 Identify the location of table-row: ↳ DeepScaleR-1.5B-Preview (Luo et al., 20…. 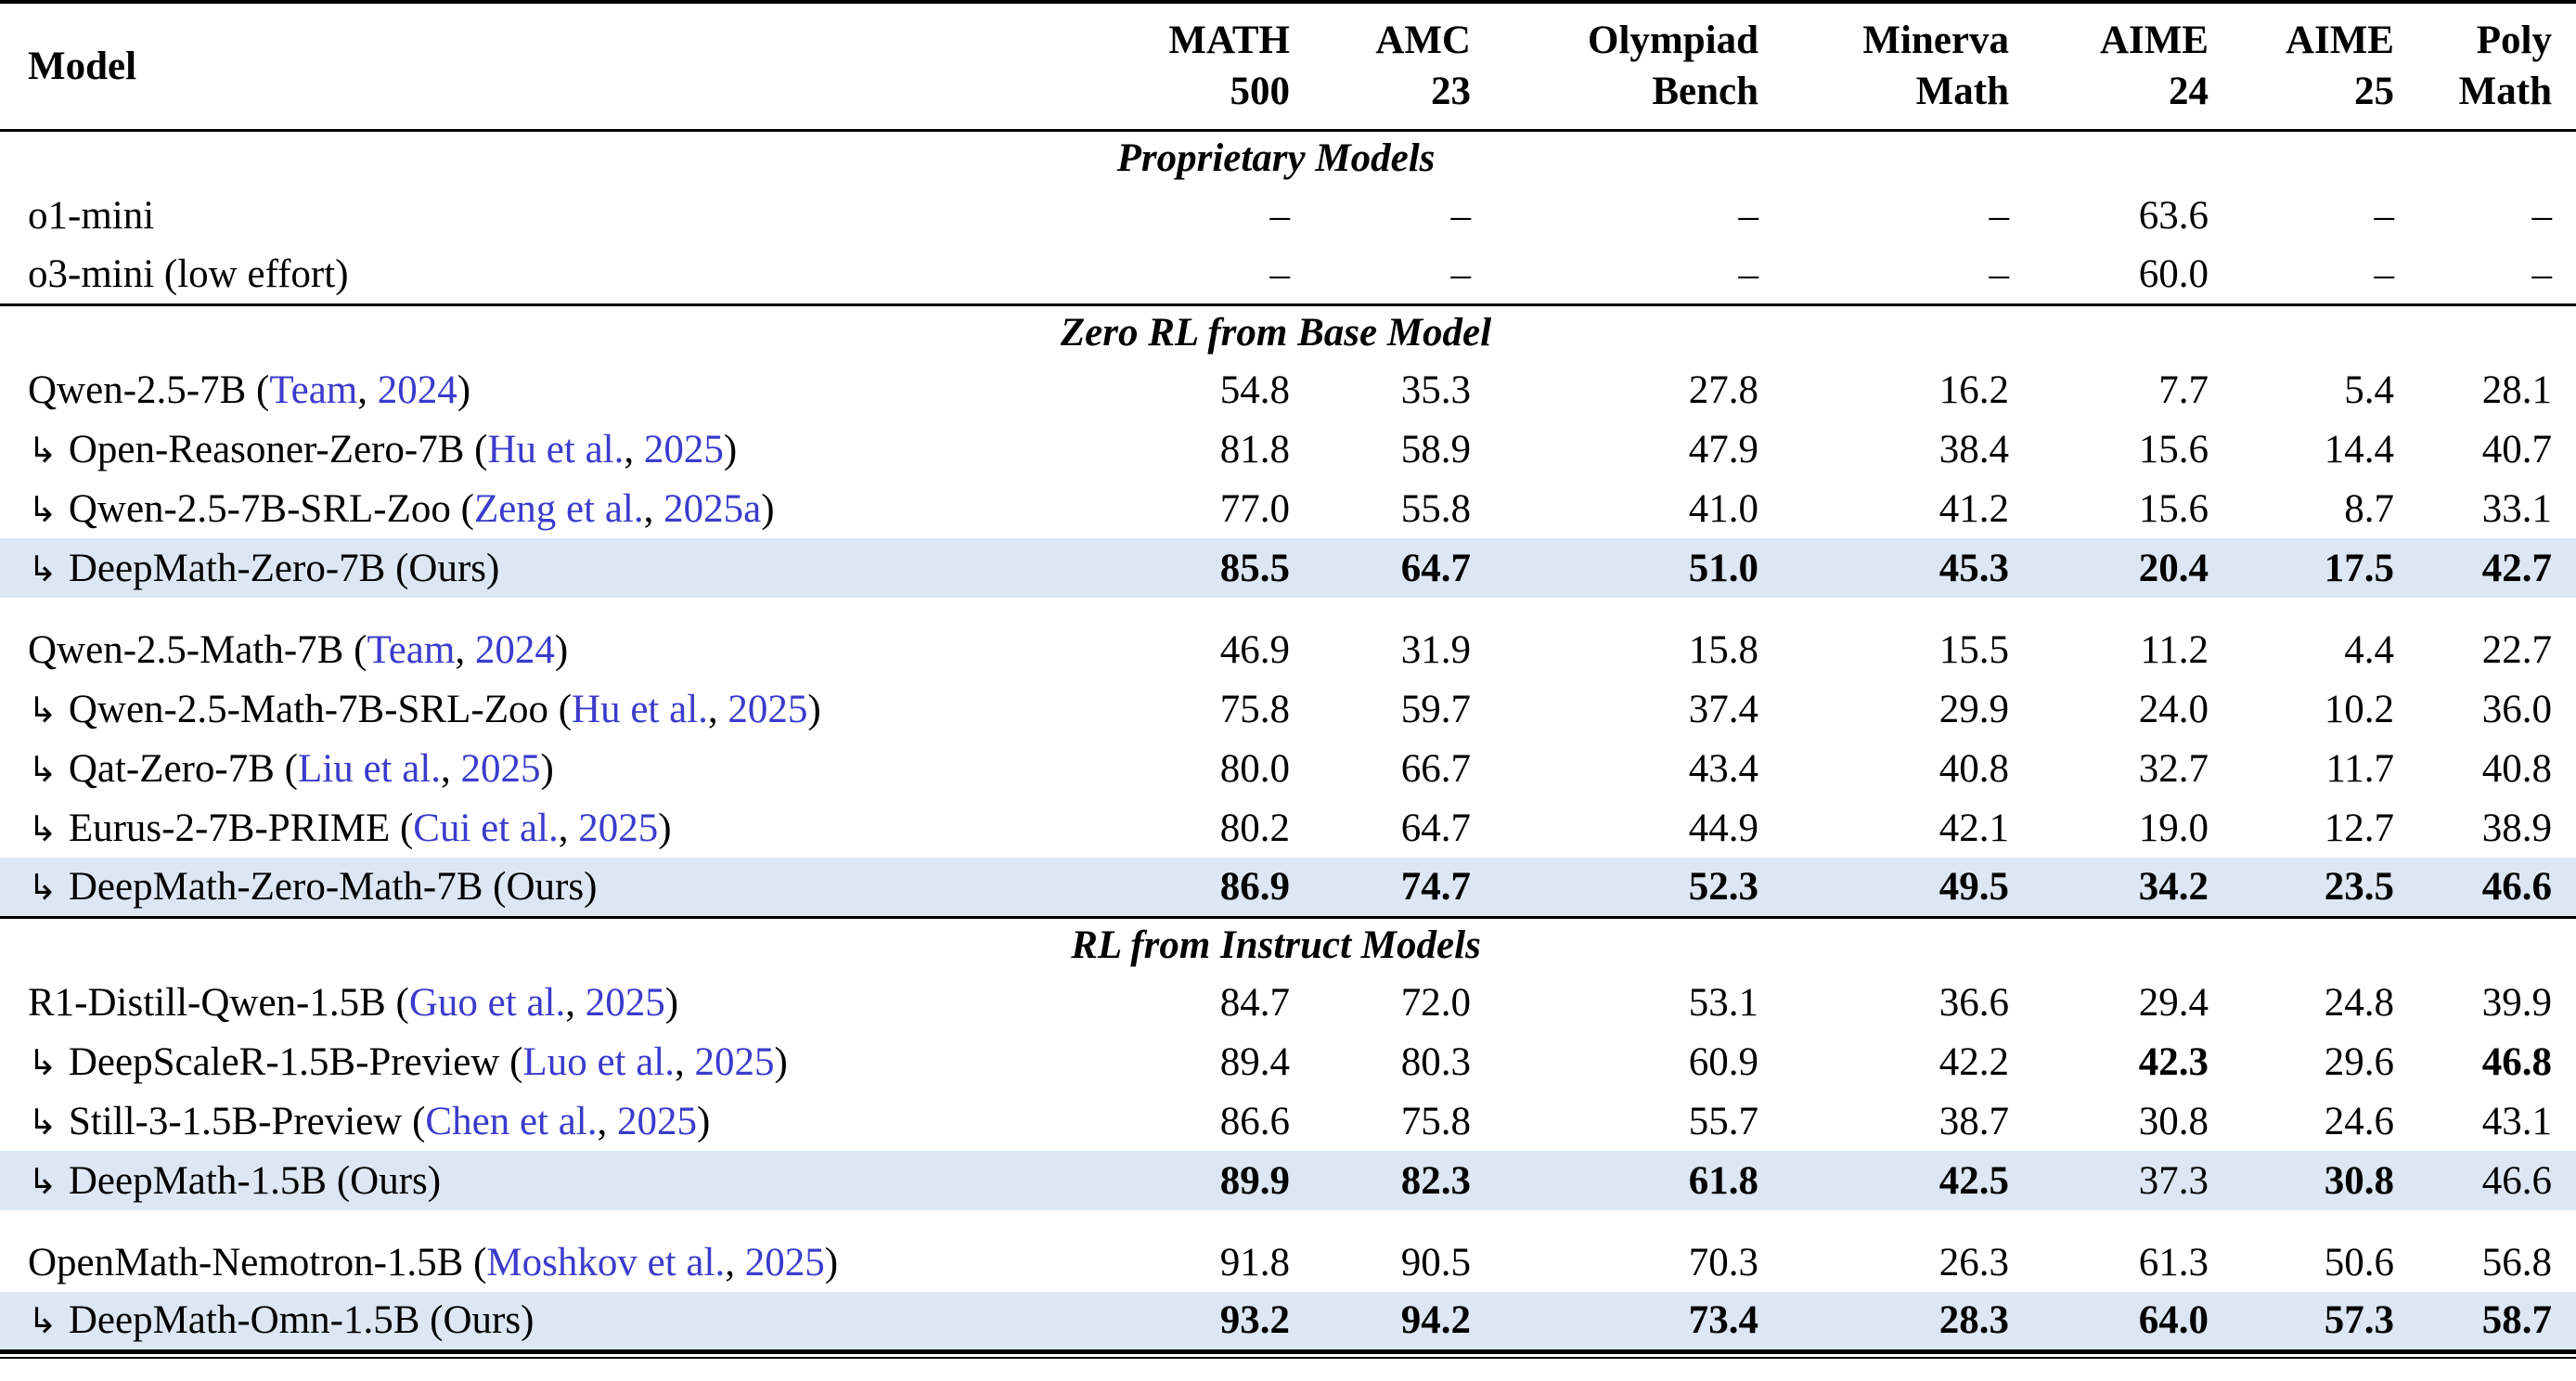
(1288, 1061).